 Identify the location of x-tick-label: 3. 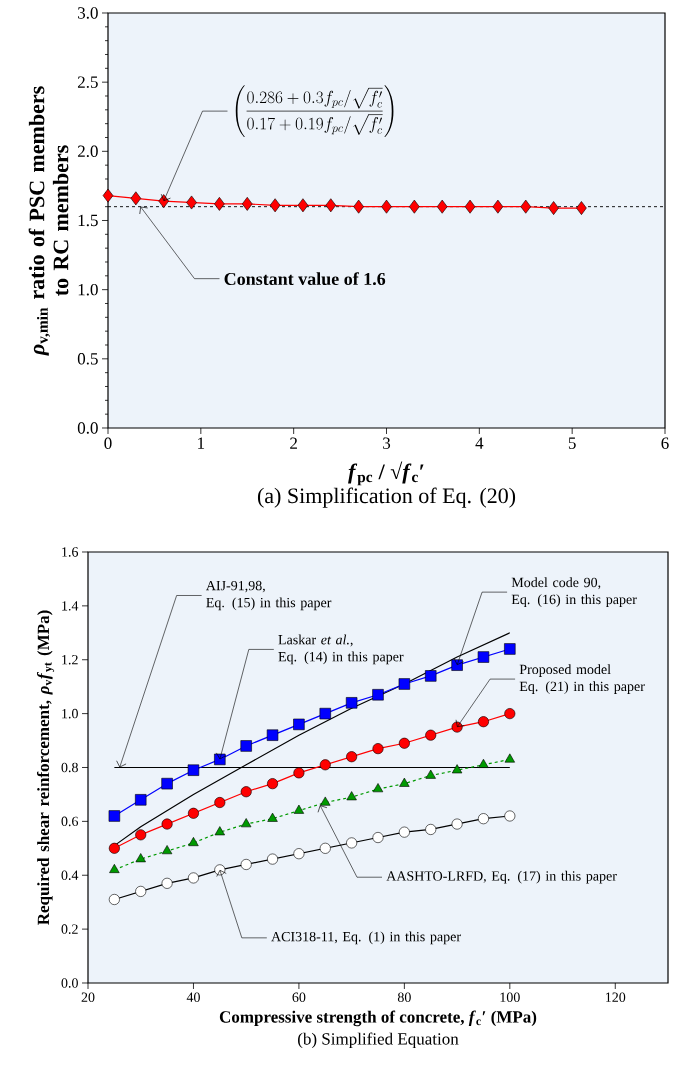
(387, 443).